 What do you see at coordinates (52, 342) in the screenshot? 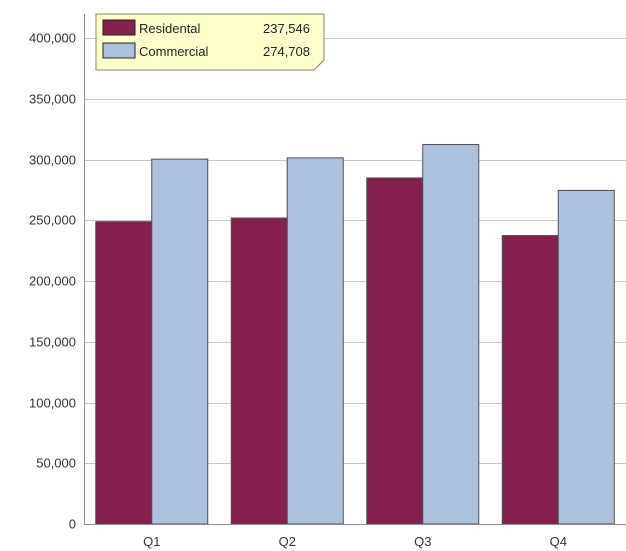
I see `y-tick-label: 150,000` at bounding box center [52, 342].